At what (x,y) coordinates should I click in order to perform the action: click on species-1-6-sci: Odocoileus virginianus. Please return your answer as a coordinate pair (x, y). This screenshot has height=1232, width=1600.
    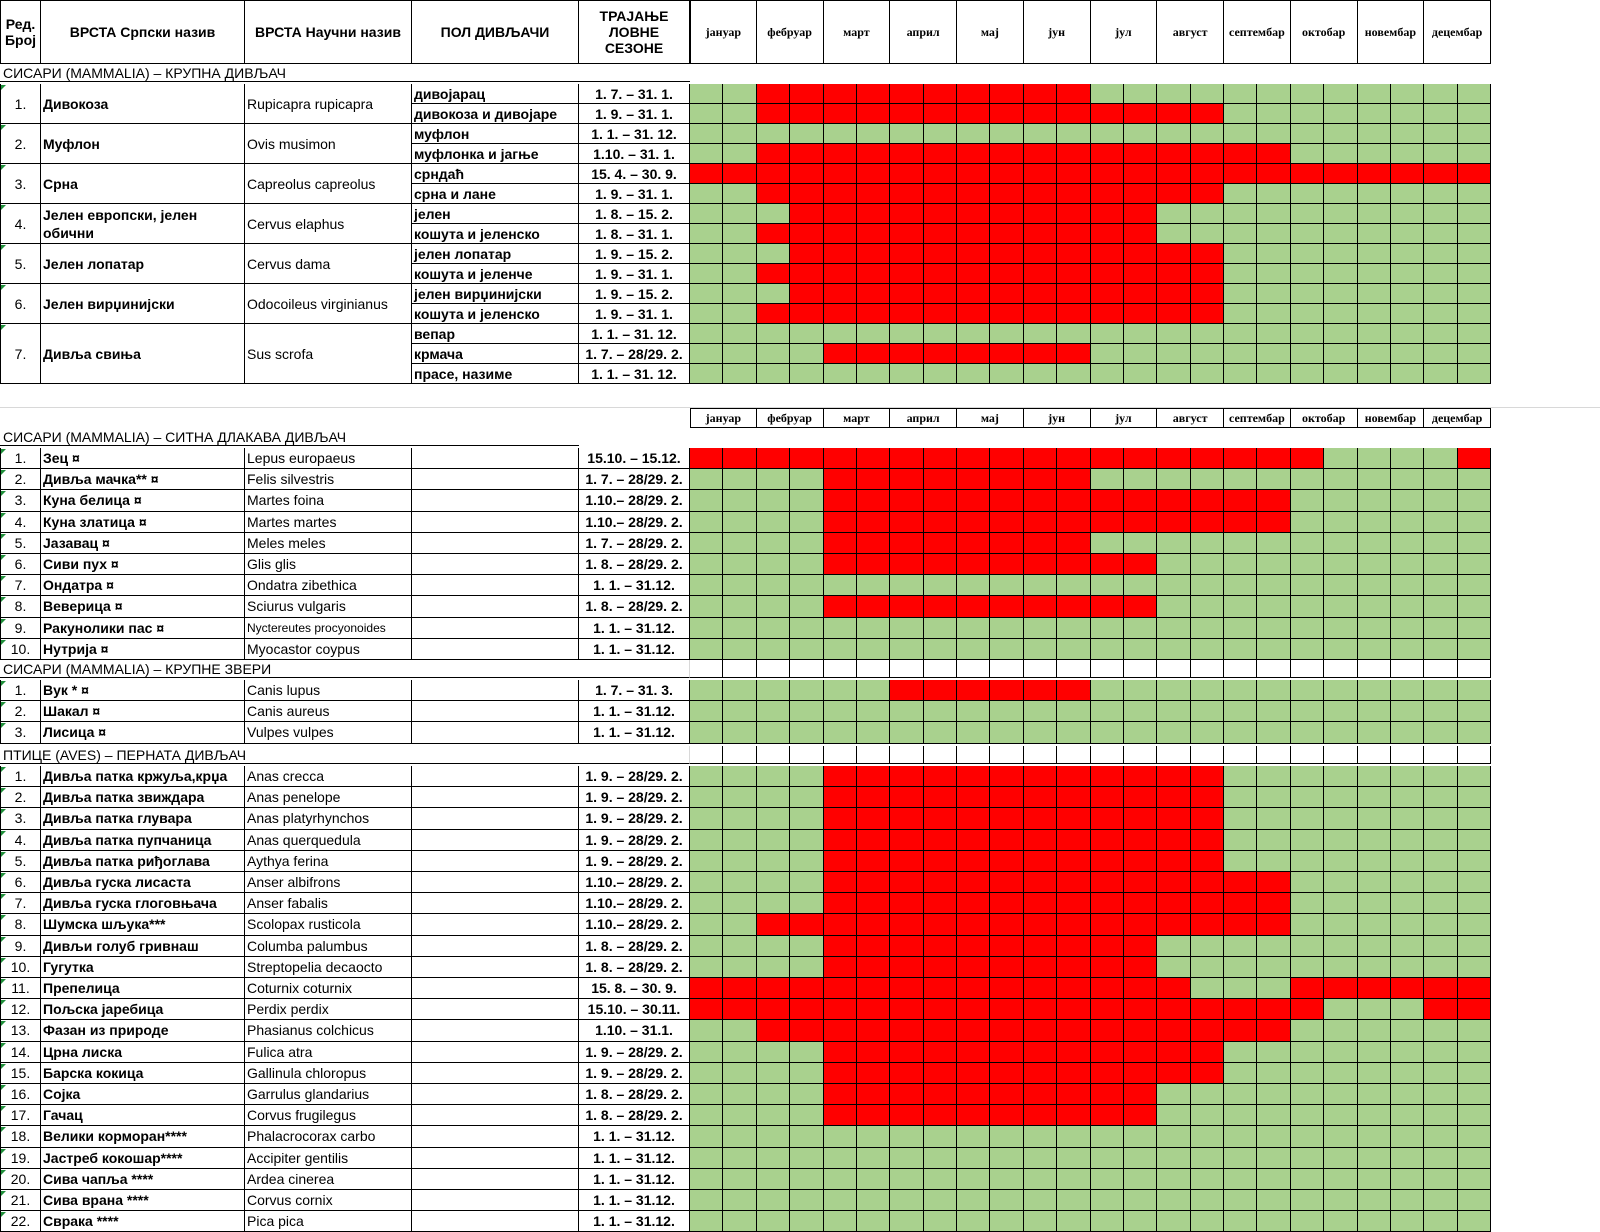
    Looking at the image, I should click on (328, 304).